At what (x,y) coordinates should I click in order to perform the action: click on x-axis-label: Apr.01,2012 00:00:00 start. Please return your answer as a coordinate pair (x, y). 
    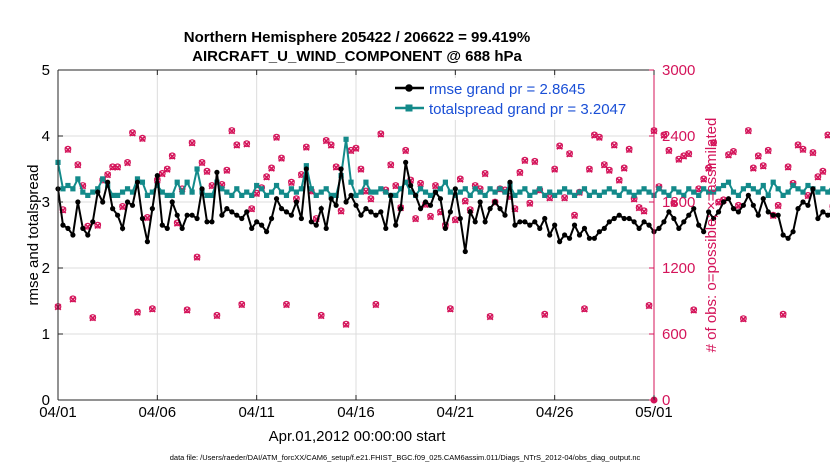
    Looking at the image, I should click on (358, 436).